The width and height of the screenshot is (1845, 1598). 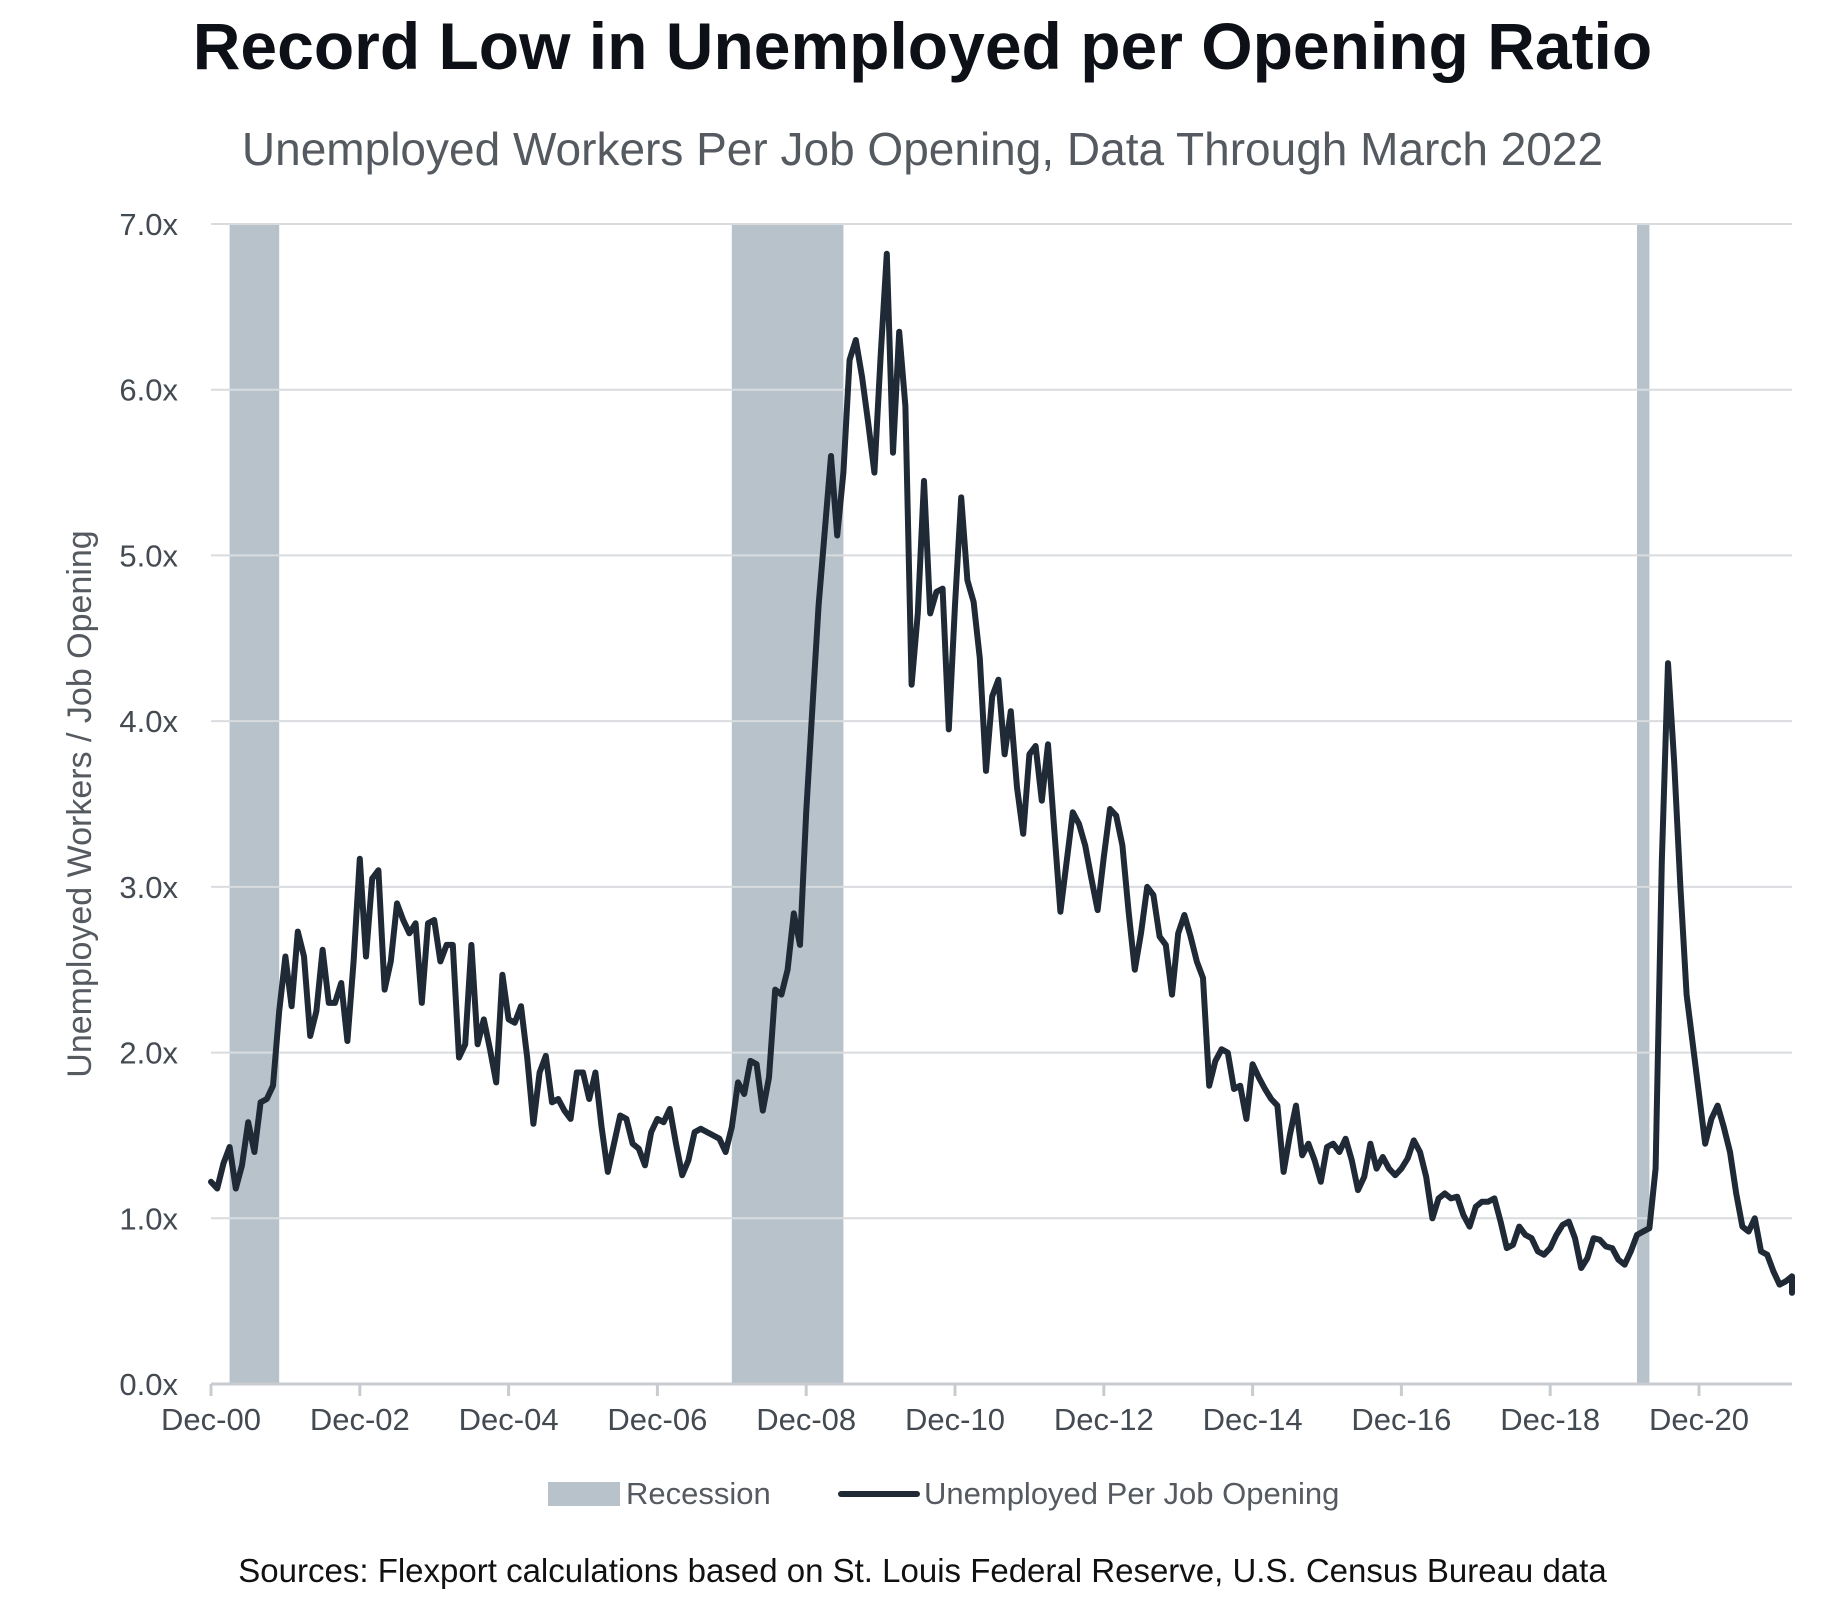 What do you see at coordinates (1401, 1419) in the screenshot?
I see `x-tick-label: Dec-16` at bounding box center [1401, 1419].